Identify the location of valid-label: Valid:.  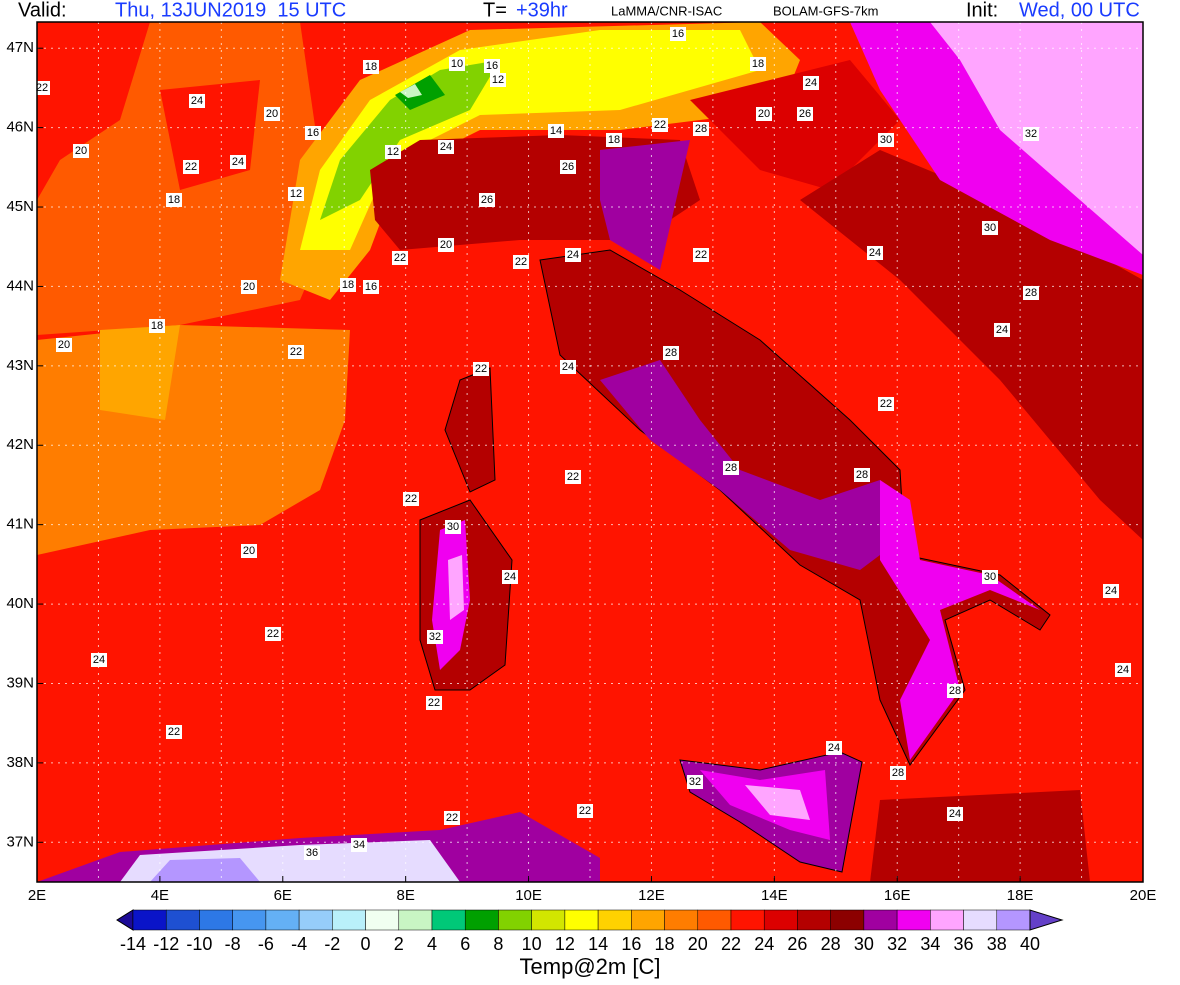
(42, 10).